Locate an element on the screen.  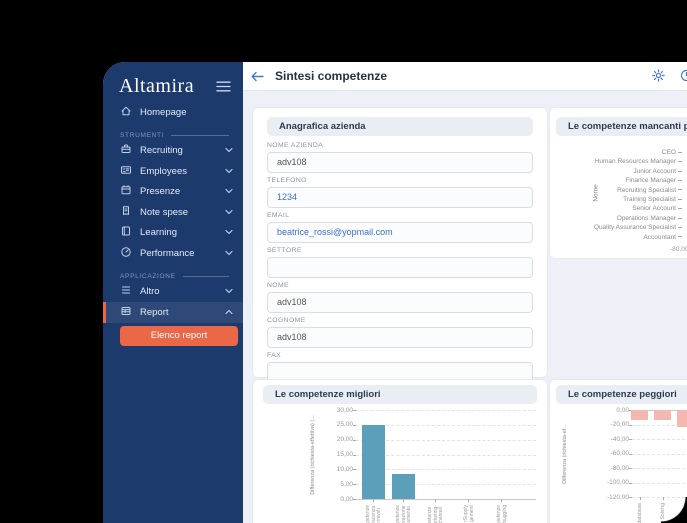
y-tick-label: 20,00 is located at coordinates (344, 440).